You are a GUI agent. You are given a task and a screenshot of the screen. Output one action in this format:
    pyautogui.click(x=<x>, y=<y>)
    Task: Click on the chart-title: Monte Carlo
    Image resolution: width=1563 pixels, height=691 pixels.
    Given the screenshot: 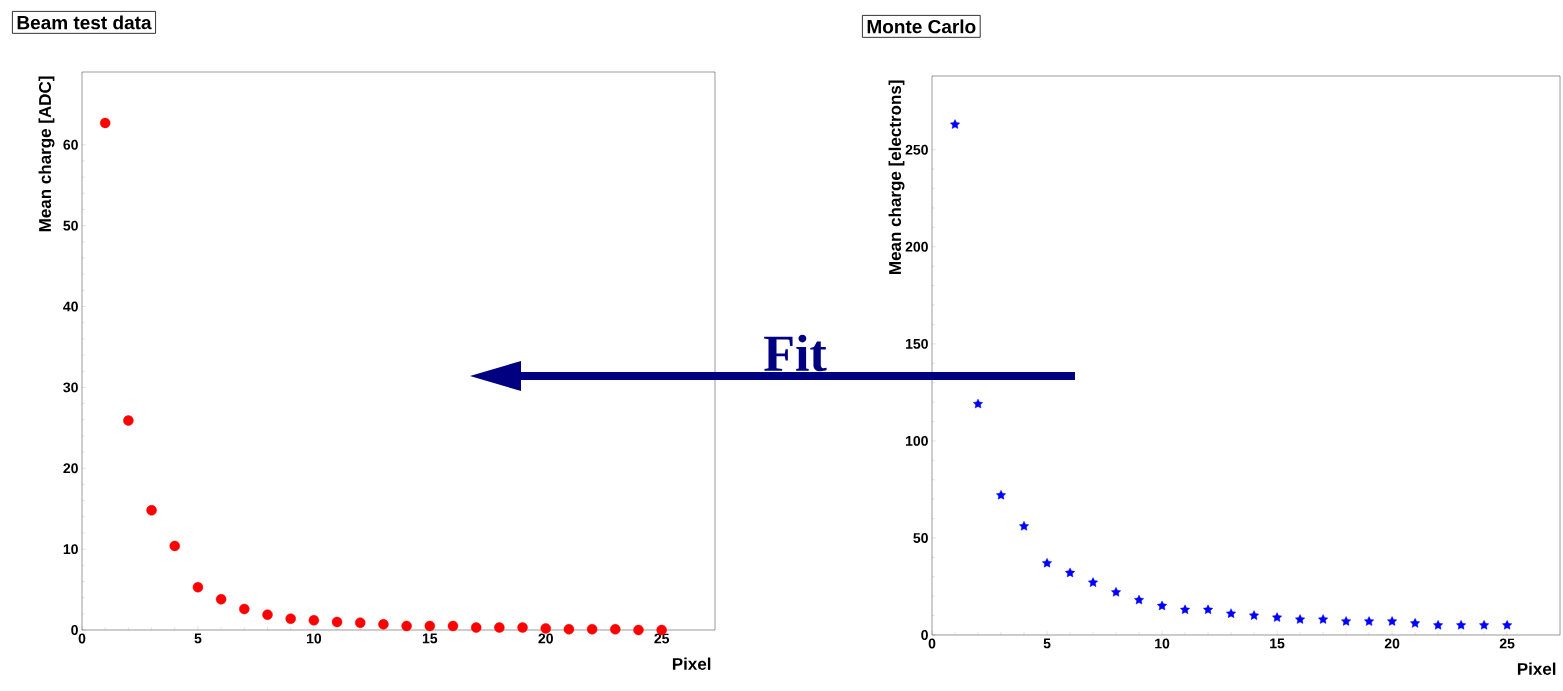 What is the action you would take?
    pyautogui.click(x=921, y=26)
    